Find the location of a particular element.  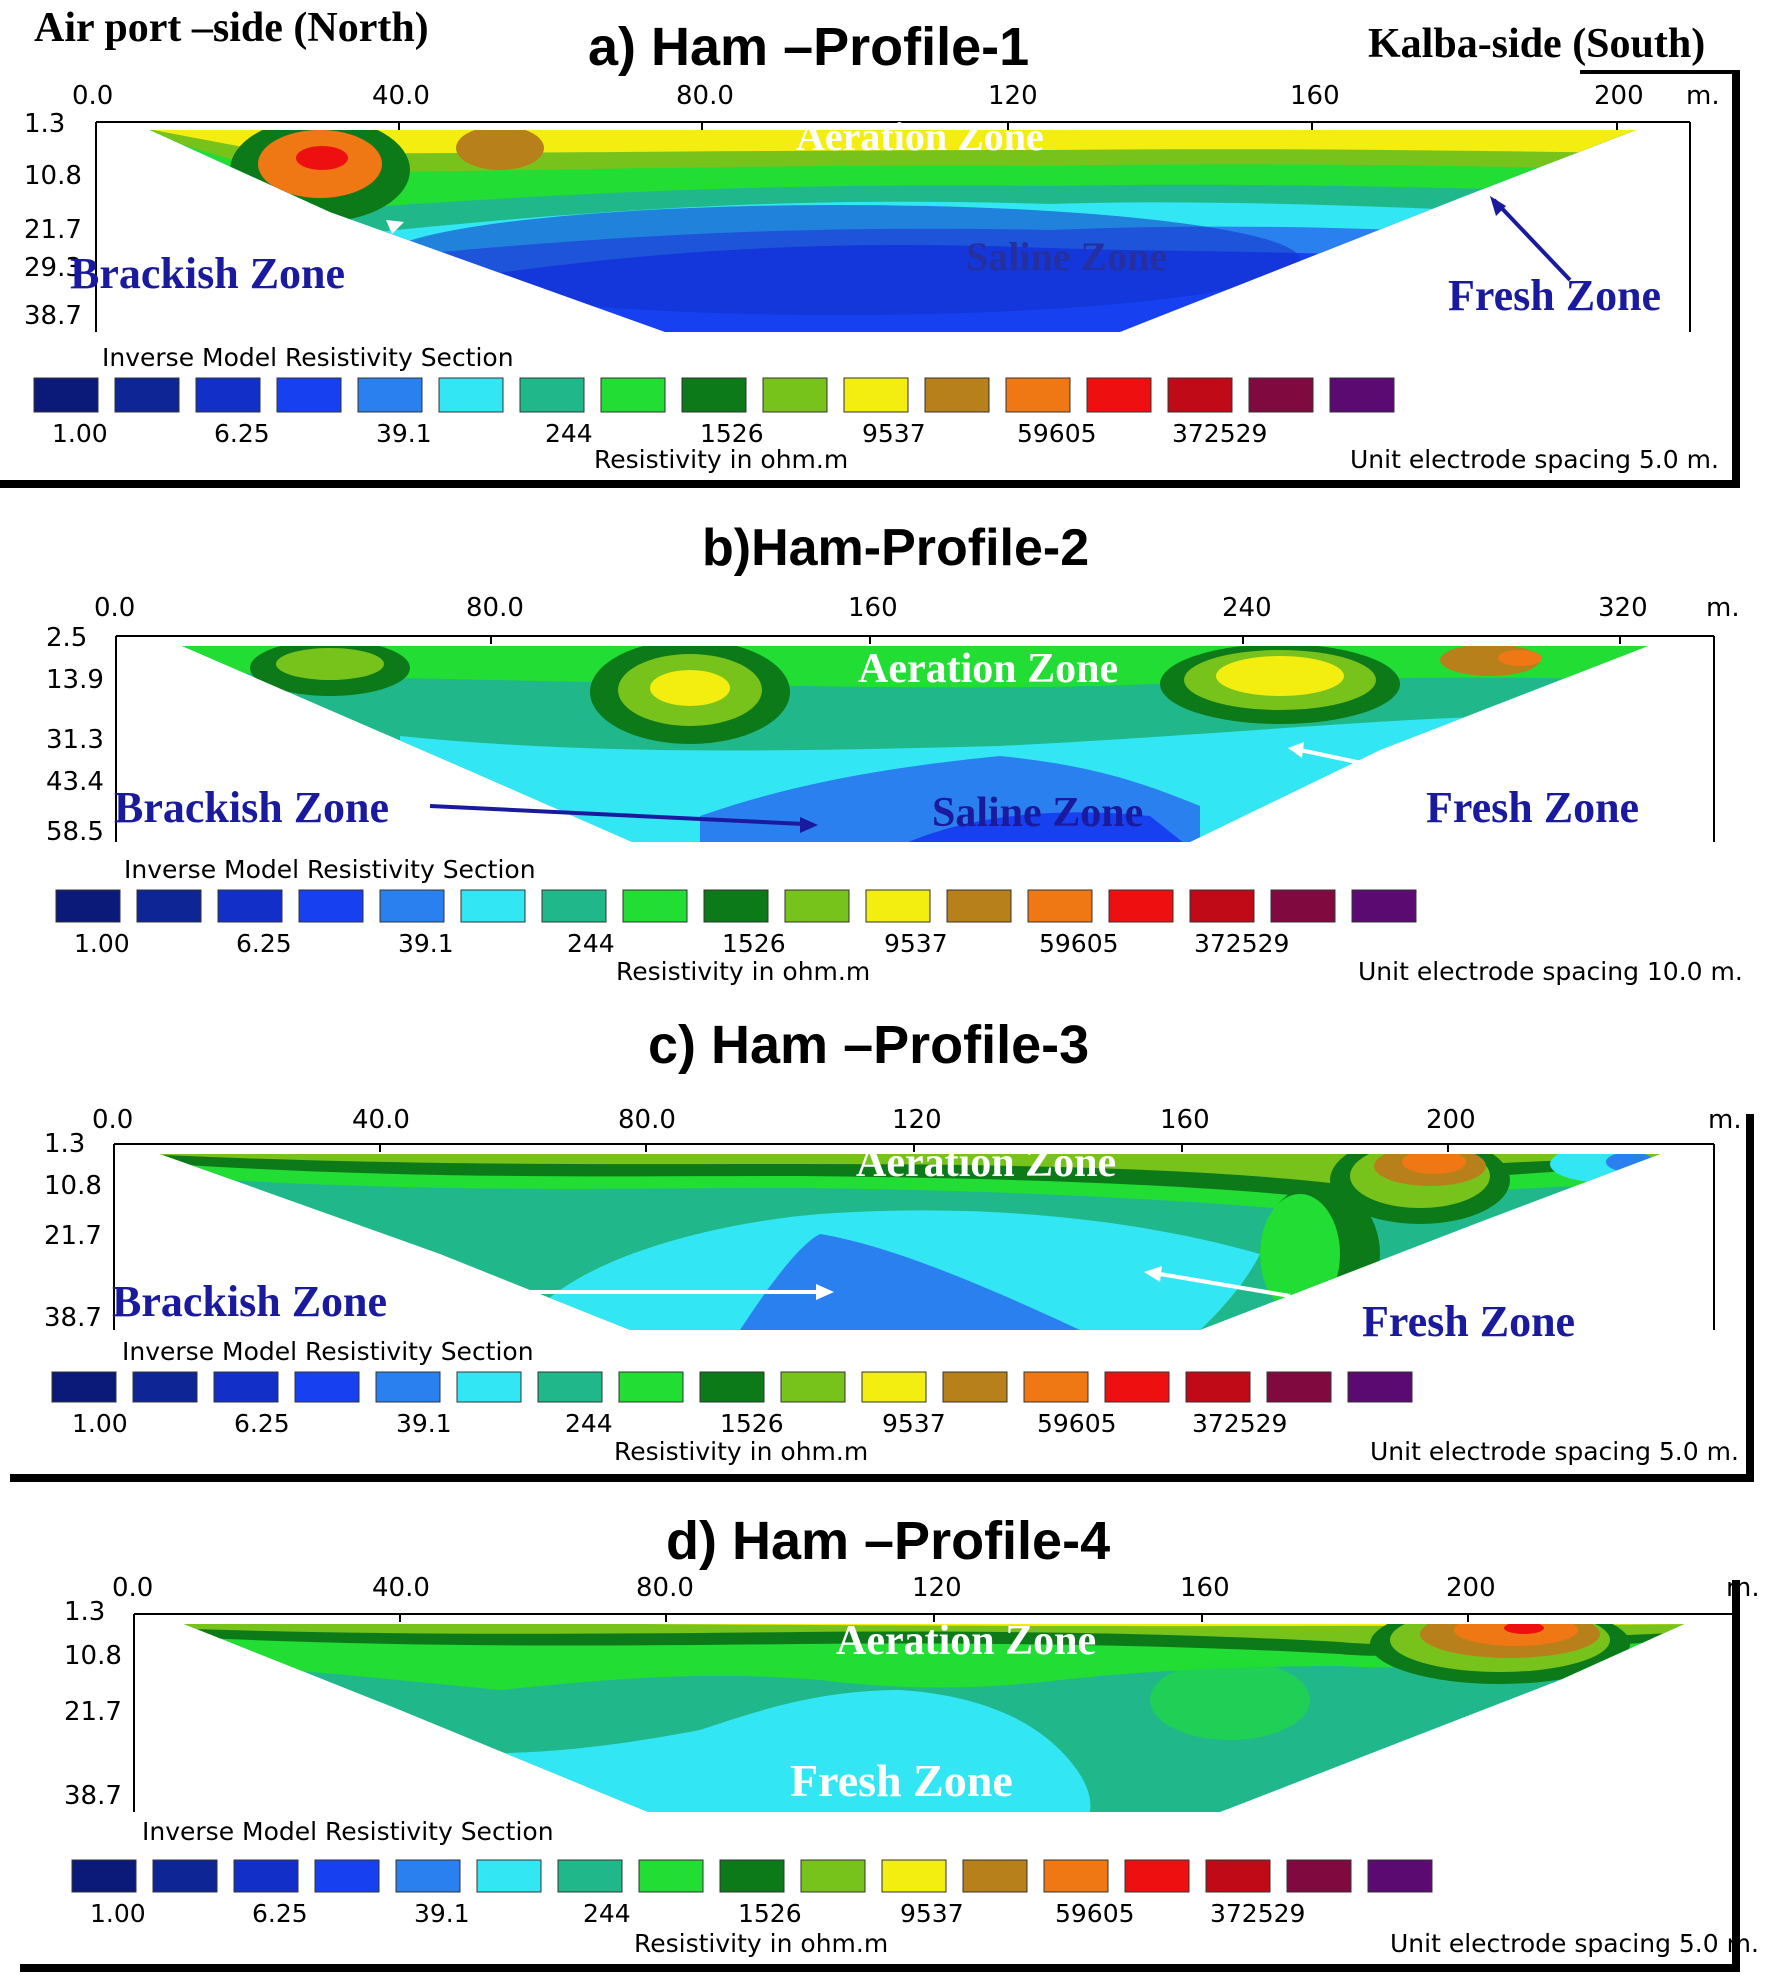

panel-b-aeration-zone: Aeration Zone is located at coordinates (988, 669).